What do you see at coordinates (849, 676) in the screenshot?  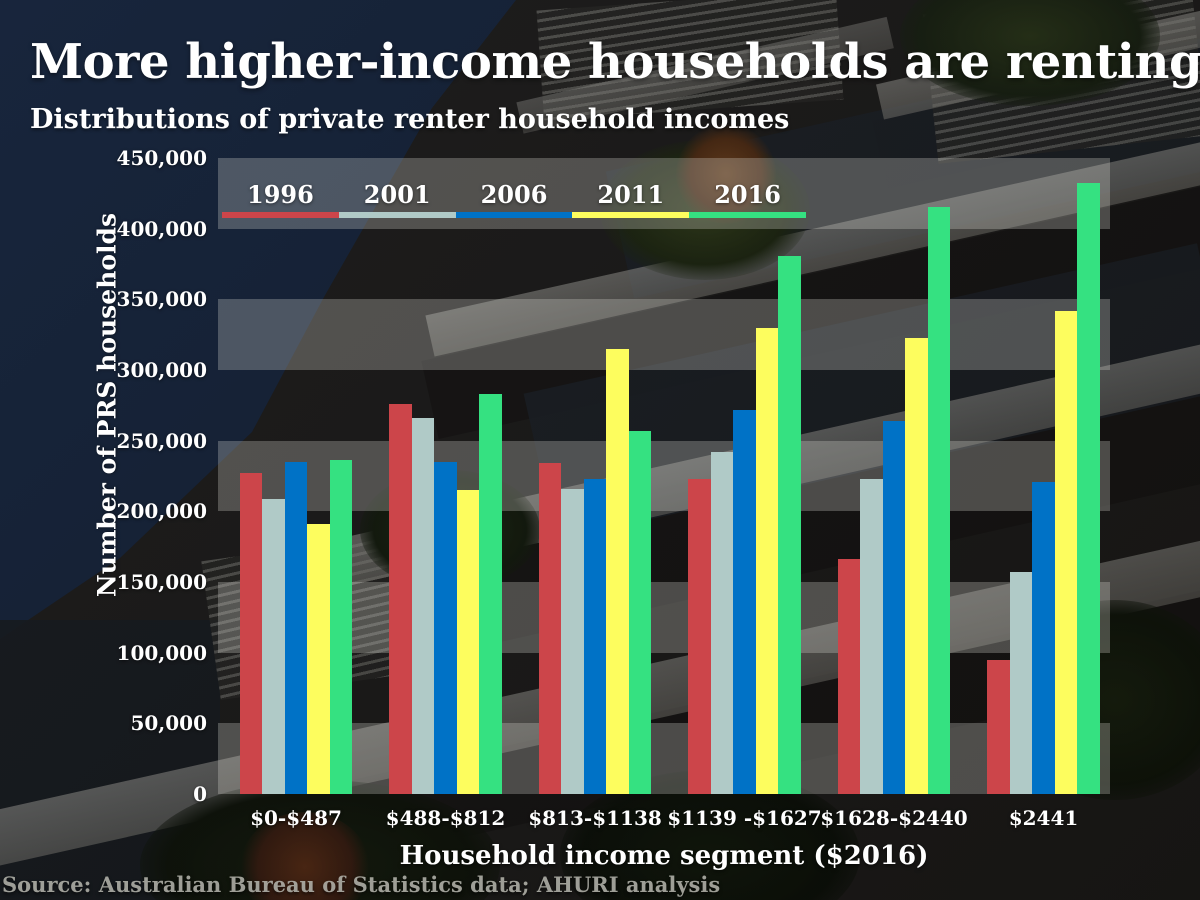 I see `bar-1996-$1628-$2440` at bounding box center [849, 676].